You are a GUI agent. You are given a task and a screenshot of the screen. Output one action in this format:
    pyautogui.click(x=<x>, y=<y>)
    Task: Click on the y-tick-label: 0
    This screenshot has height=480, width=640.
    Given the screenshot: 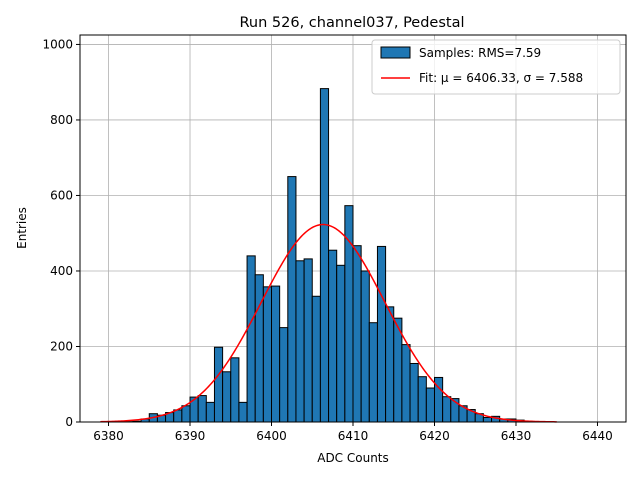 What is the action you would take?
    pyautogui.click(x=69, y=422)
    